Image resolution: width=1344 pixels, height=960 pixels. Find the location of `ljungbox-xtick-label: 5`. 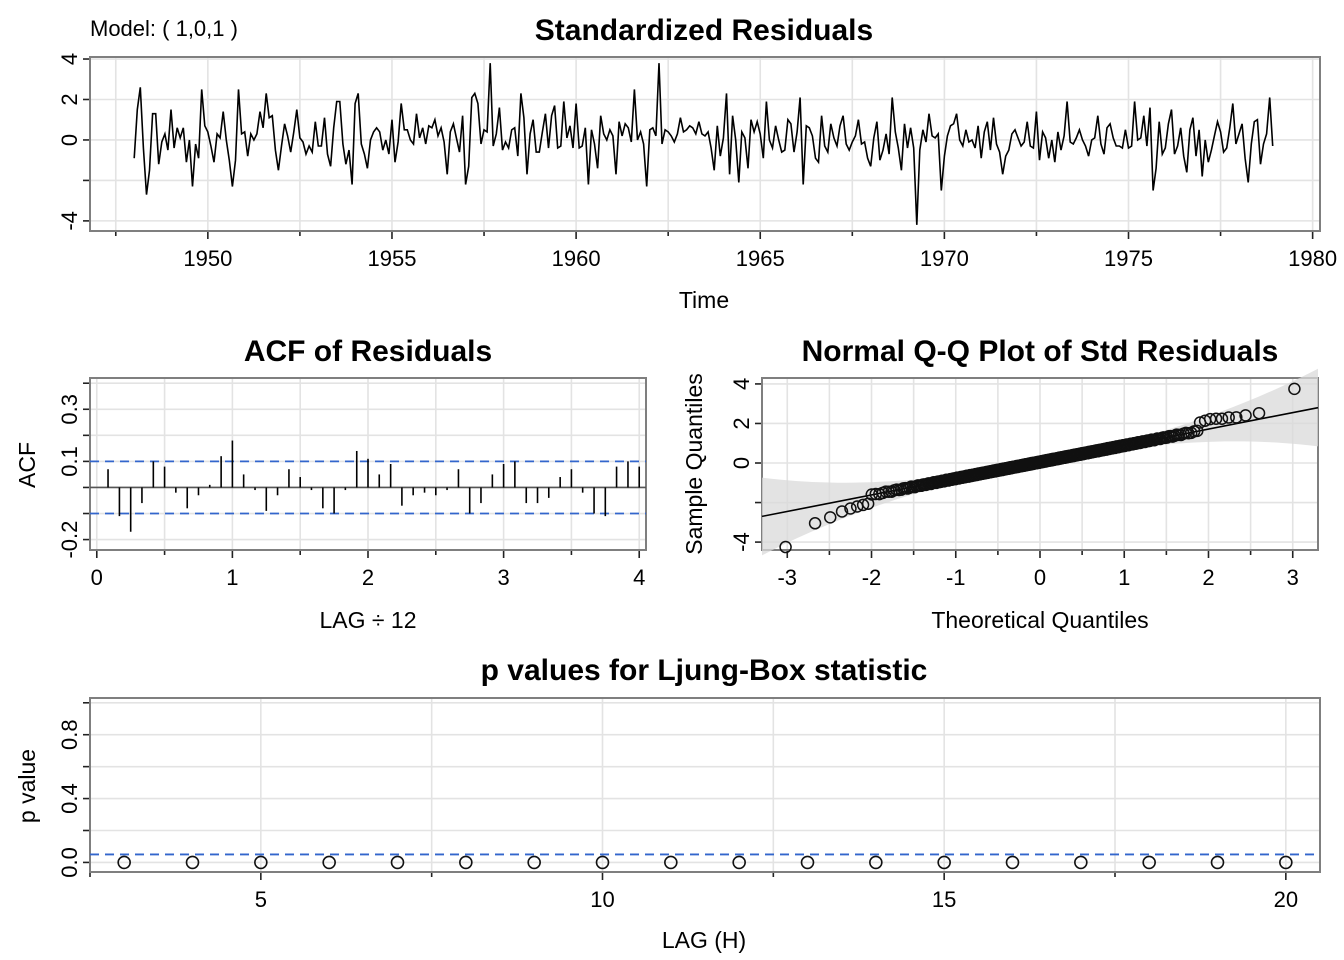

ljungbox-xtick-label: 5 is located at coordinates (261, 899).